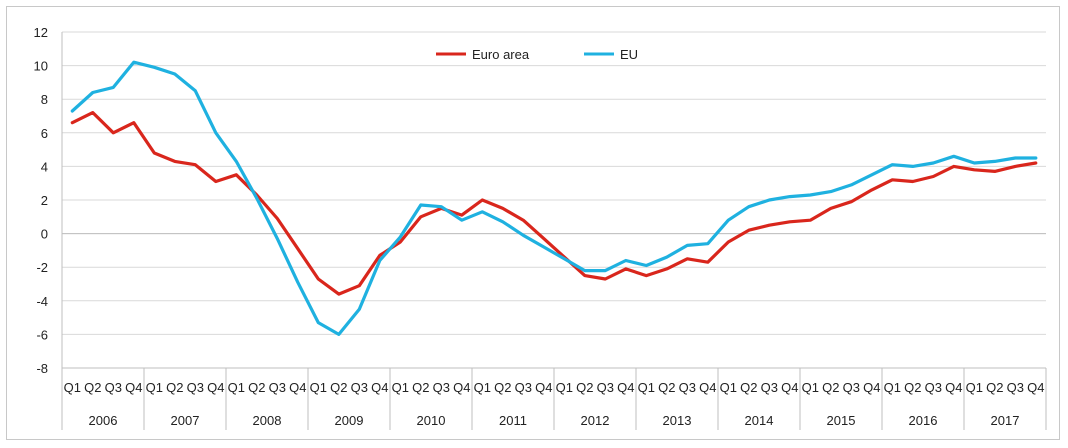 Image resolution: width=1068 pixels, height=448 pixels. I want to click on y-tick-label: 4, so click(44, 166).